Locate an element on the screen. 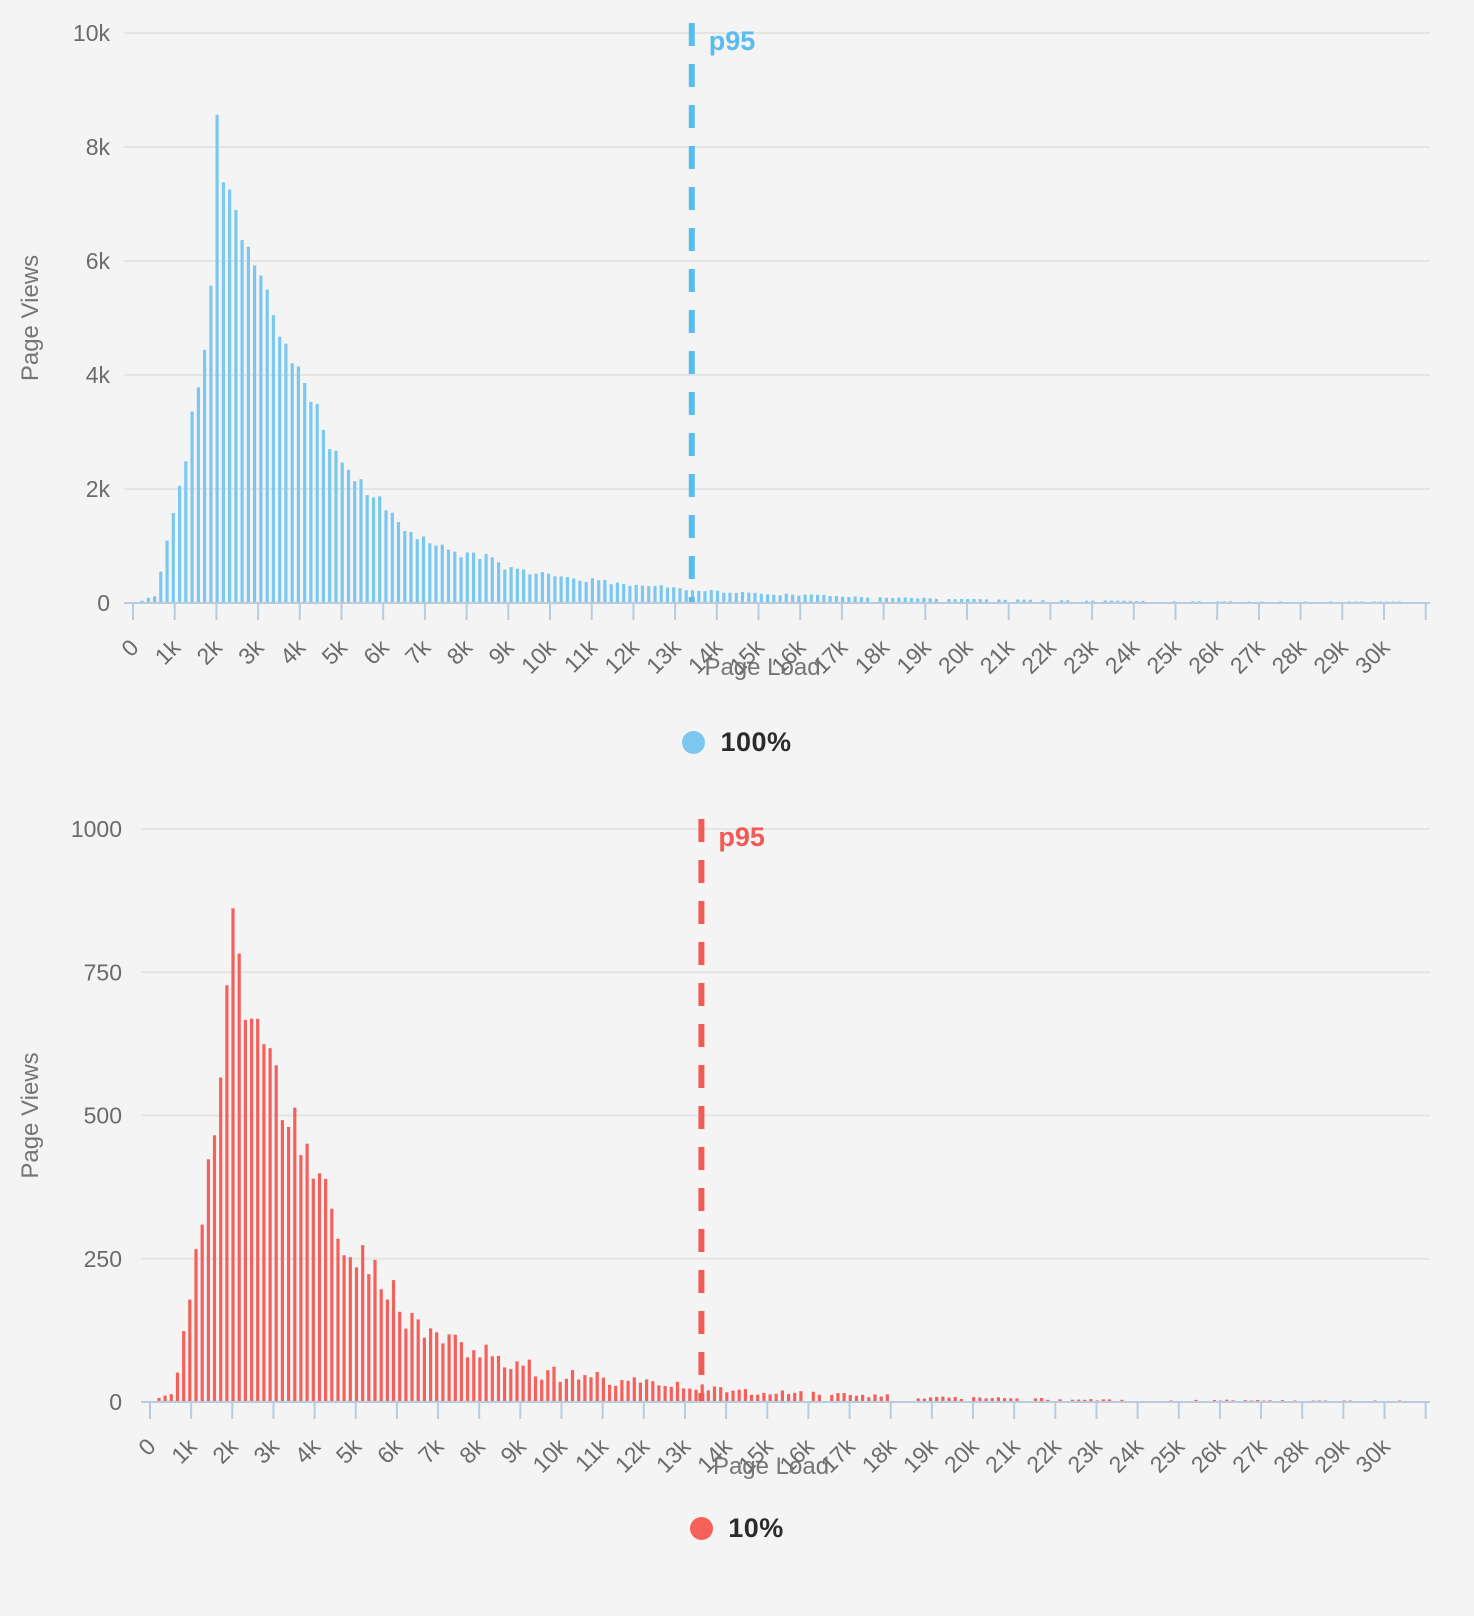  legend-label-100: 100% is located at coordinates (756, 741).